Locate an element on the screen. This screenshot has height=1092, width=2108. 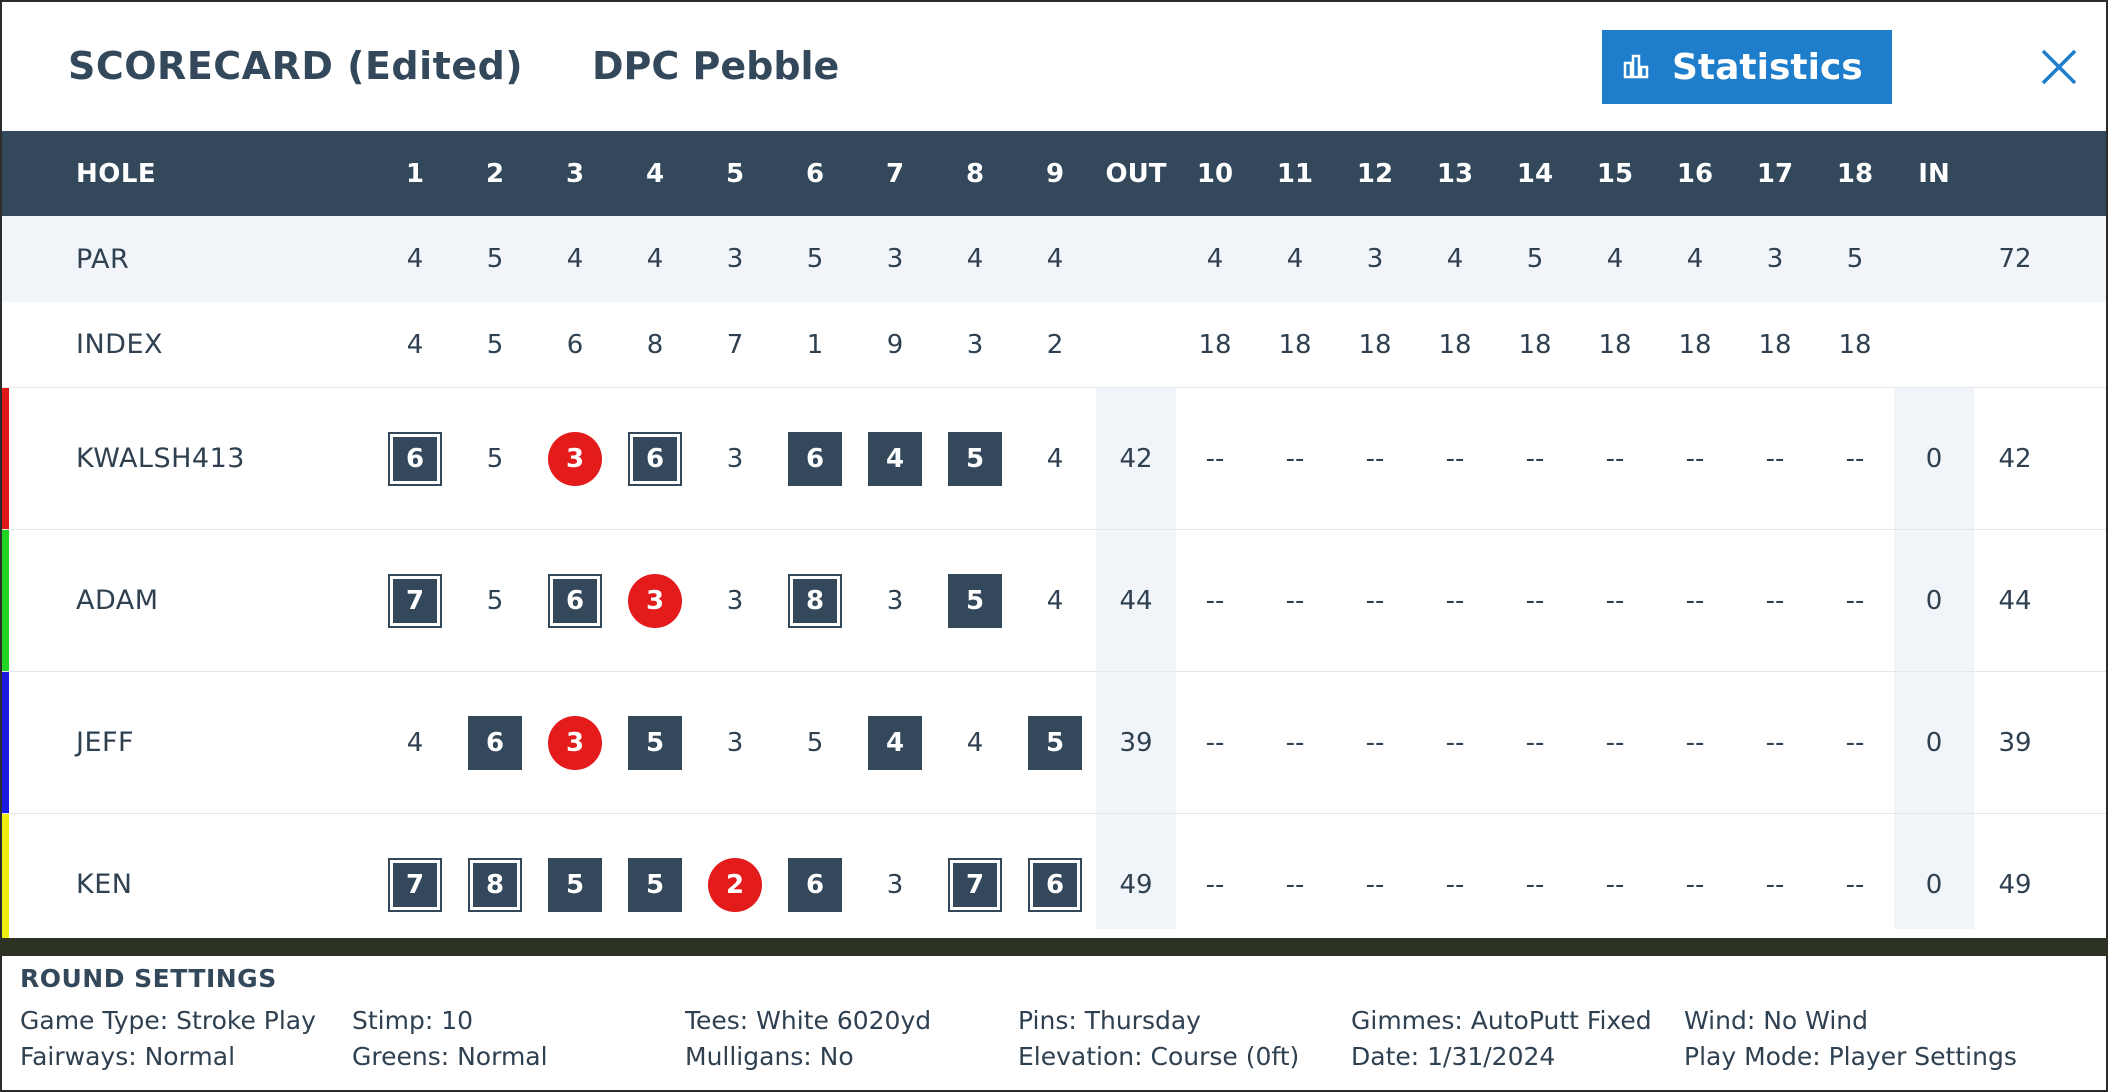
score-cell: 2 is located at coordinates (735, 884).